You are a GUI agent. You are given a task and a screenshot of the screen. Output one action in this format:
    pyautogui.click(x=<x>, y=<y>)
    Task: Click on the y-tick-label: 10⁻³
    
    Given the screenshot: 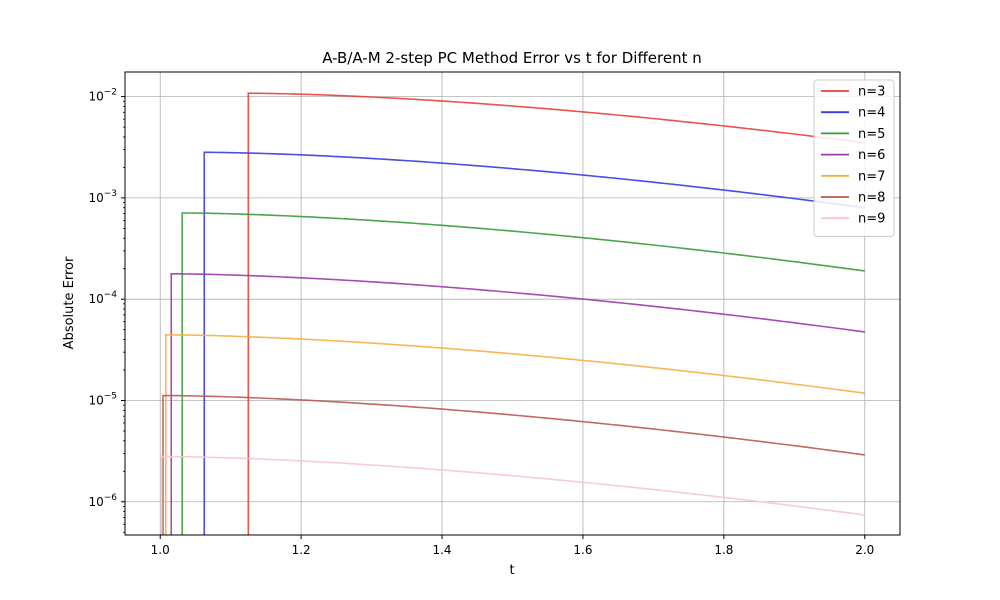 What is the action you would take?
    pyautogui.click(x=102, y=197)
    